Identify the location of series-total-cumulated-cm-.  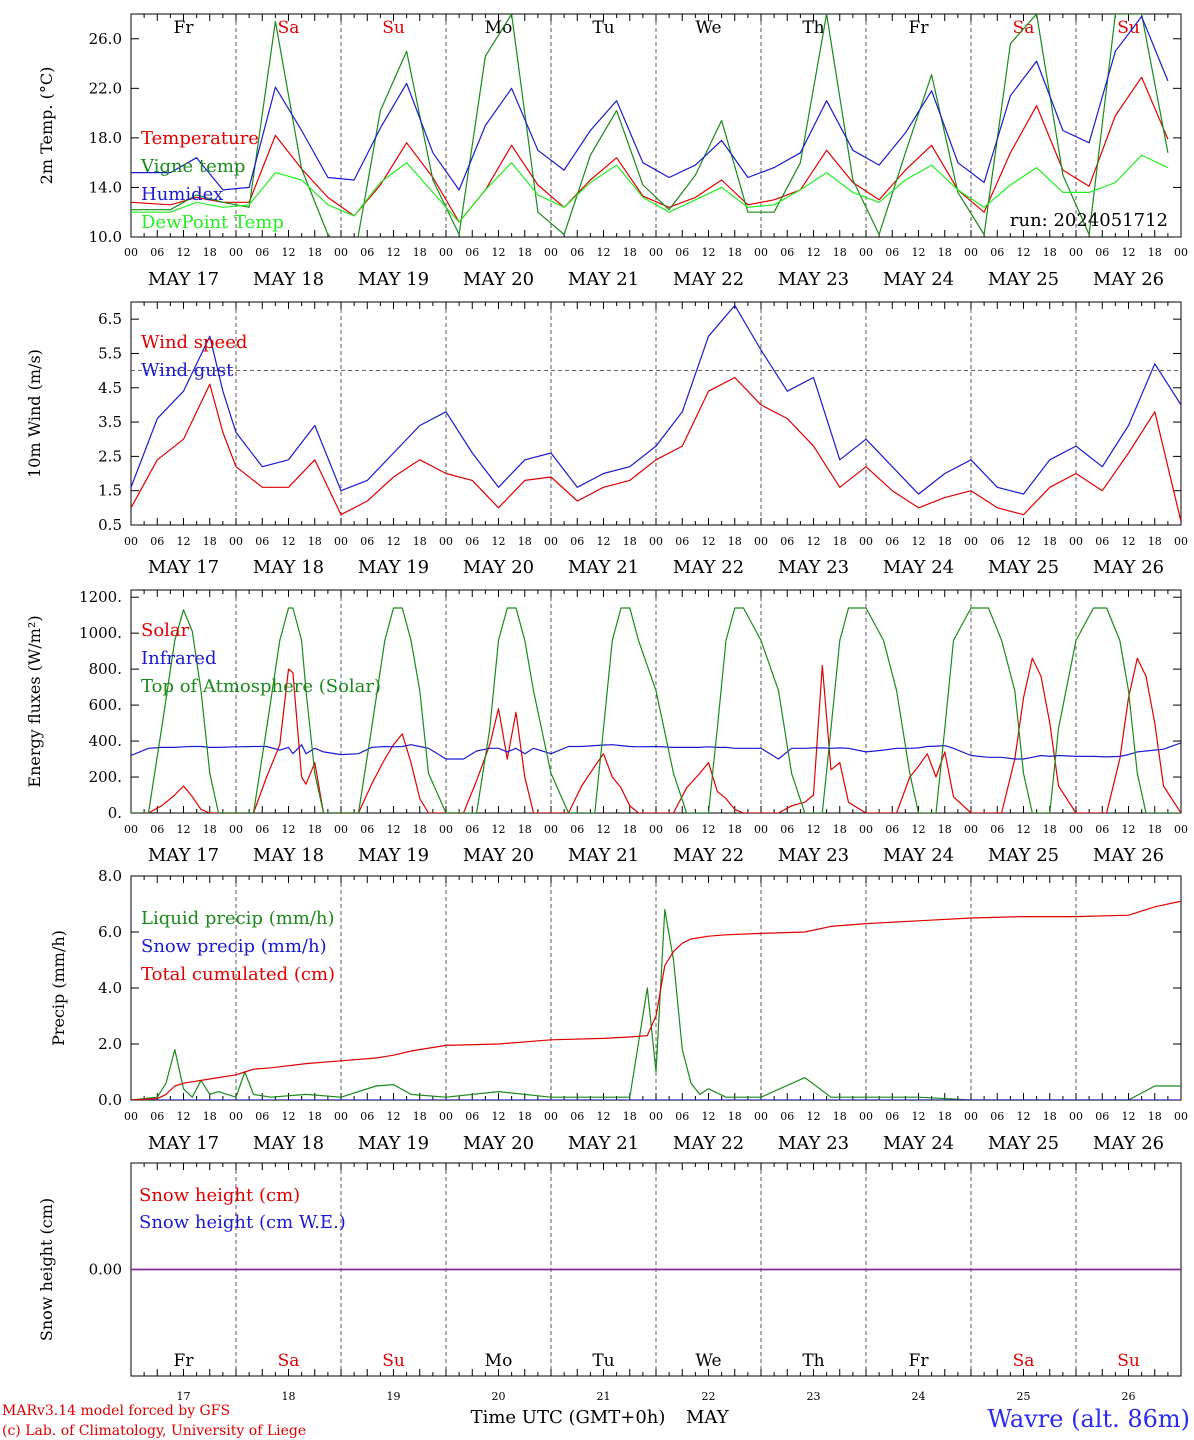
(656, 1000).